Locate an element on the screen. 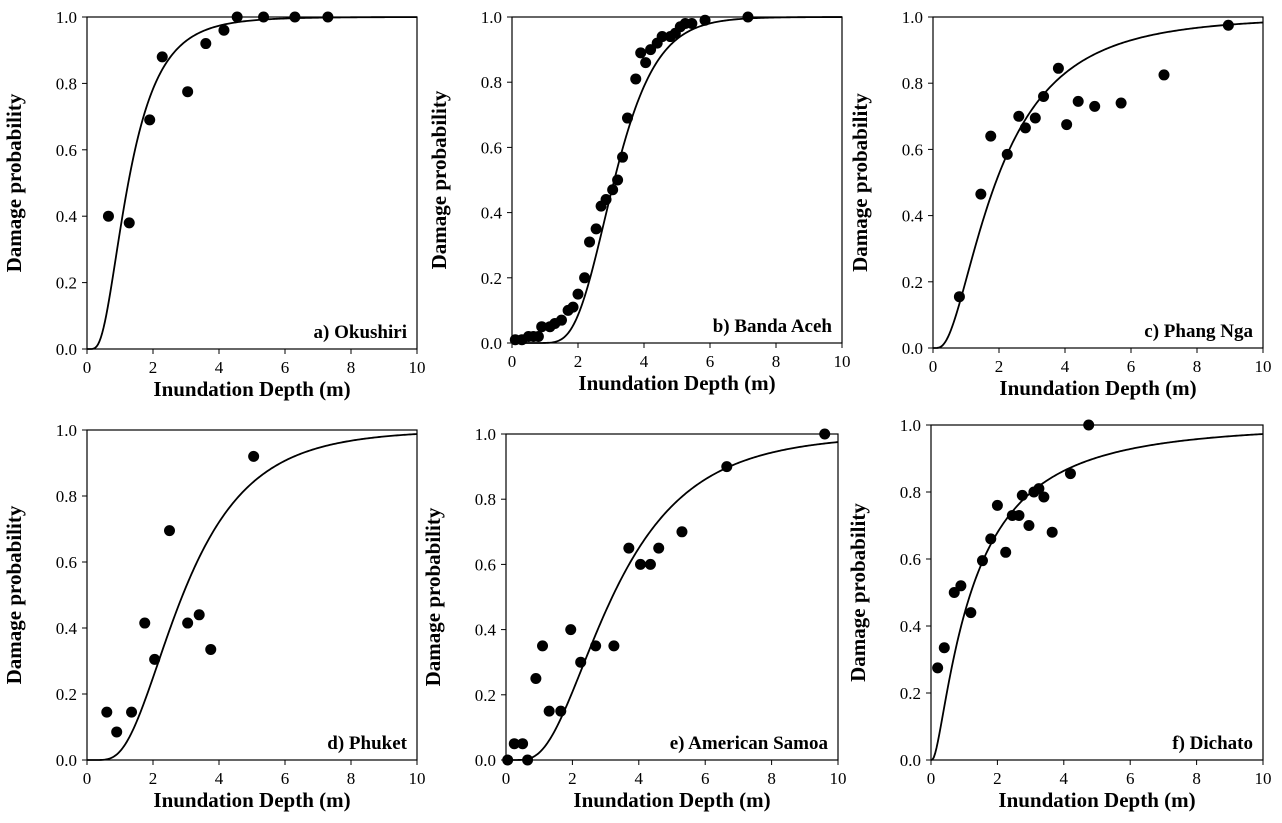  x-tick-label: 0 is located at coordinates (512, 361).